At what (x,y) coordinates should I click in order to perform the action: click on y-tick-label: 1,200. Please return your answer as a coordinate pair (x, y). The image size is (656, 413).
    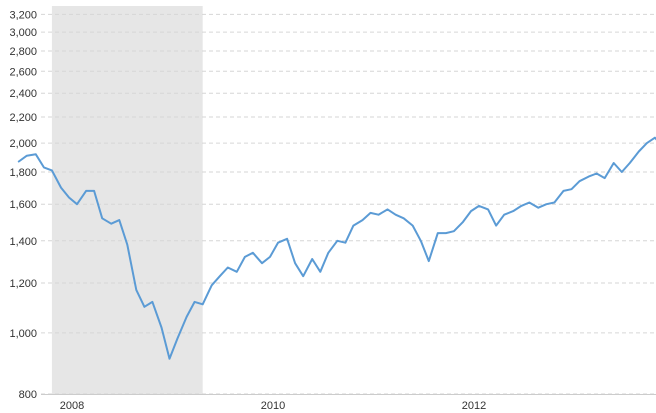
    Looking at the image, I should click on (23, 284).